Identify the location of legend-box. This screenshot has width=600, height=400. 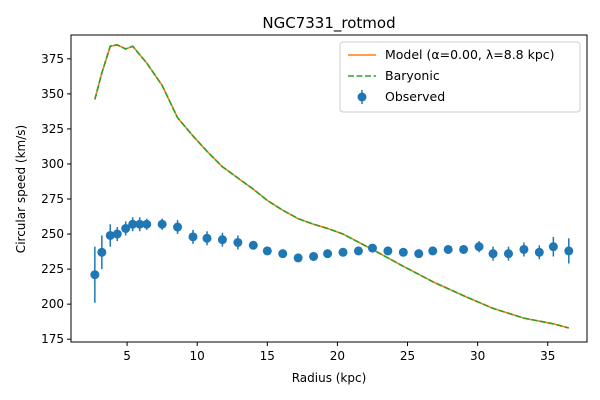
(460, 77).